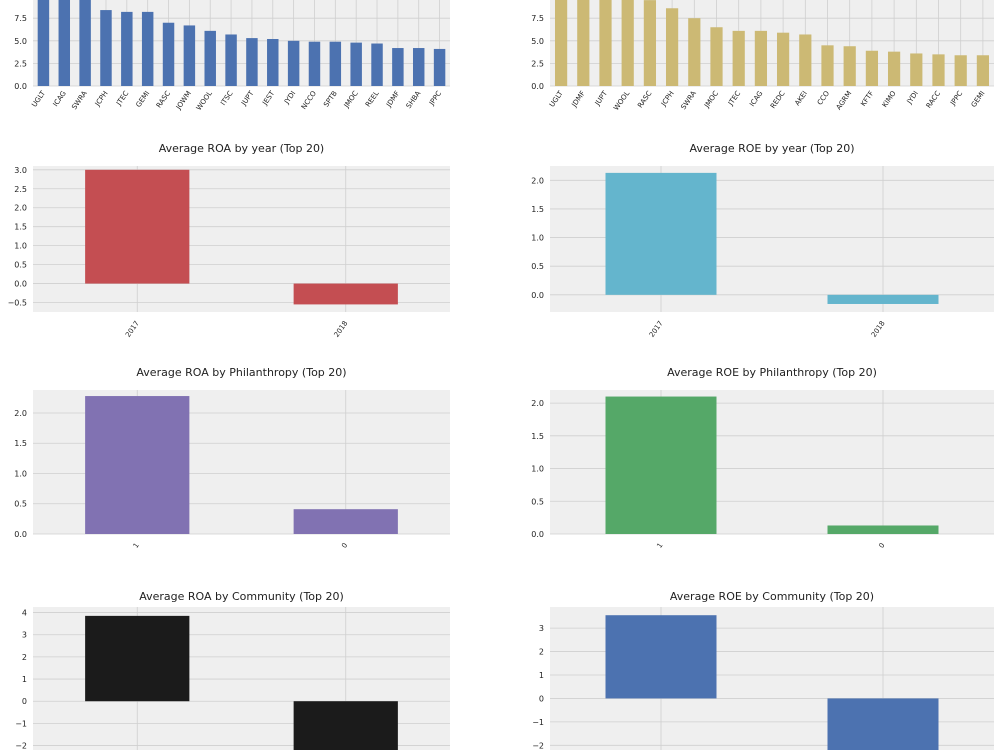 The image size is (1000, 750). I want to click on x-tick-label: REDC, so click(778, 99).